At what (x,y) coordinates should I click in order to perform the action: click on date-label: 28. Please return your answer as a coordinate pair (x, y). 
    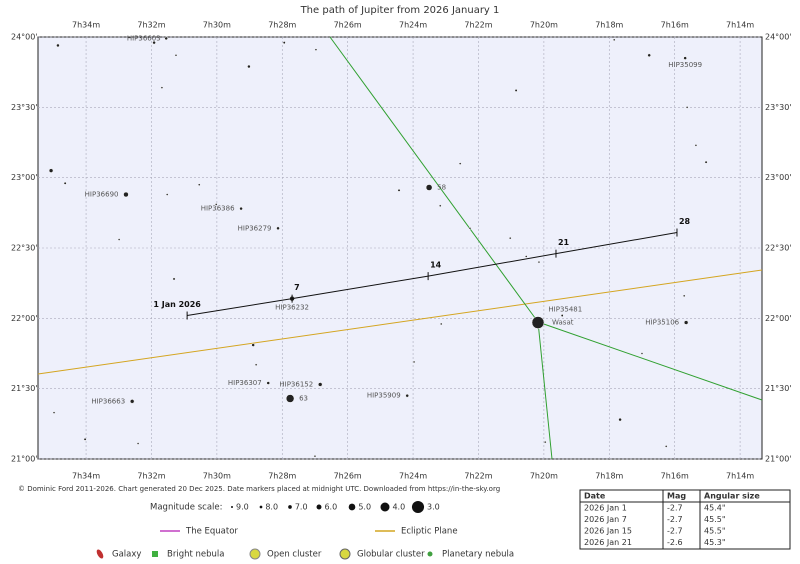
    Looking at the image, I should click on (685, 221).